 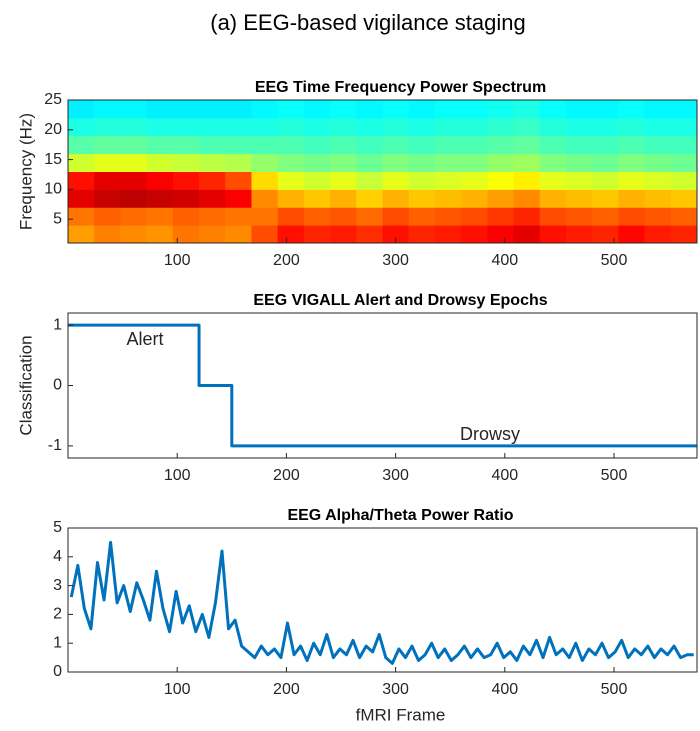 I want to click on y-tick-label: 5, so click(x=57, y=218).